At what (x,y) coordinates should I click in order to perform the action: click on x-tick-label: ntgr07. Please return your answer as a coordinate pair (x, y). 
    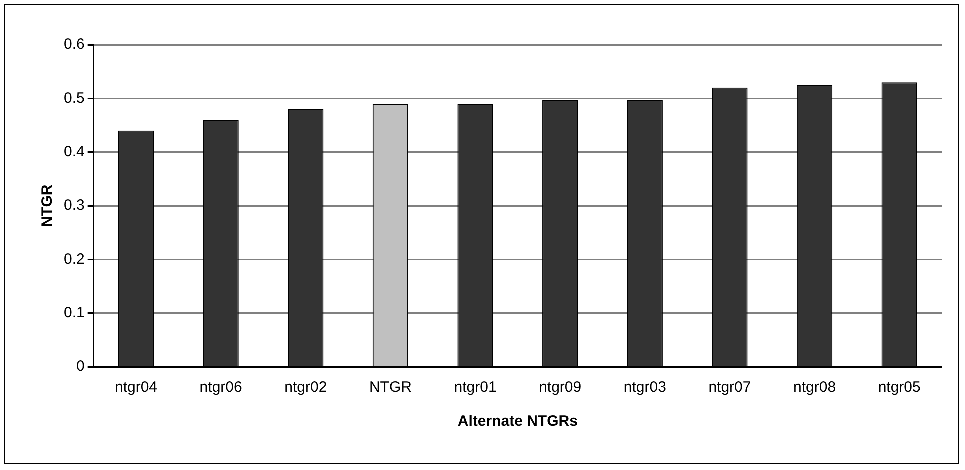
    Looking at the image, I should click on (730, 387).